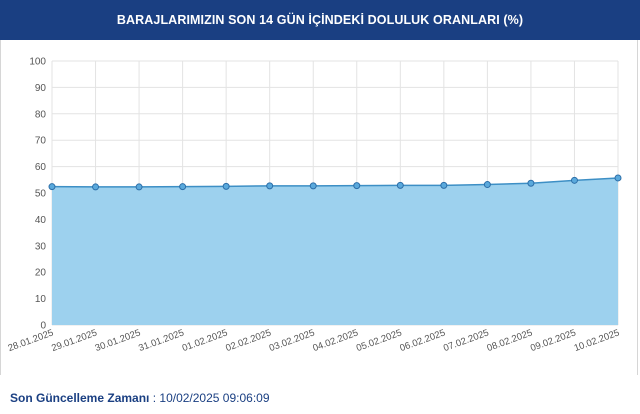  Describe the element at coordinates (41, 88) in the screenshot. I see `y-tick-label: 90` at that location.